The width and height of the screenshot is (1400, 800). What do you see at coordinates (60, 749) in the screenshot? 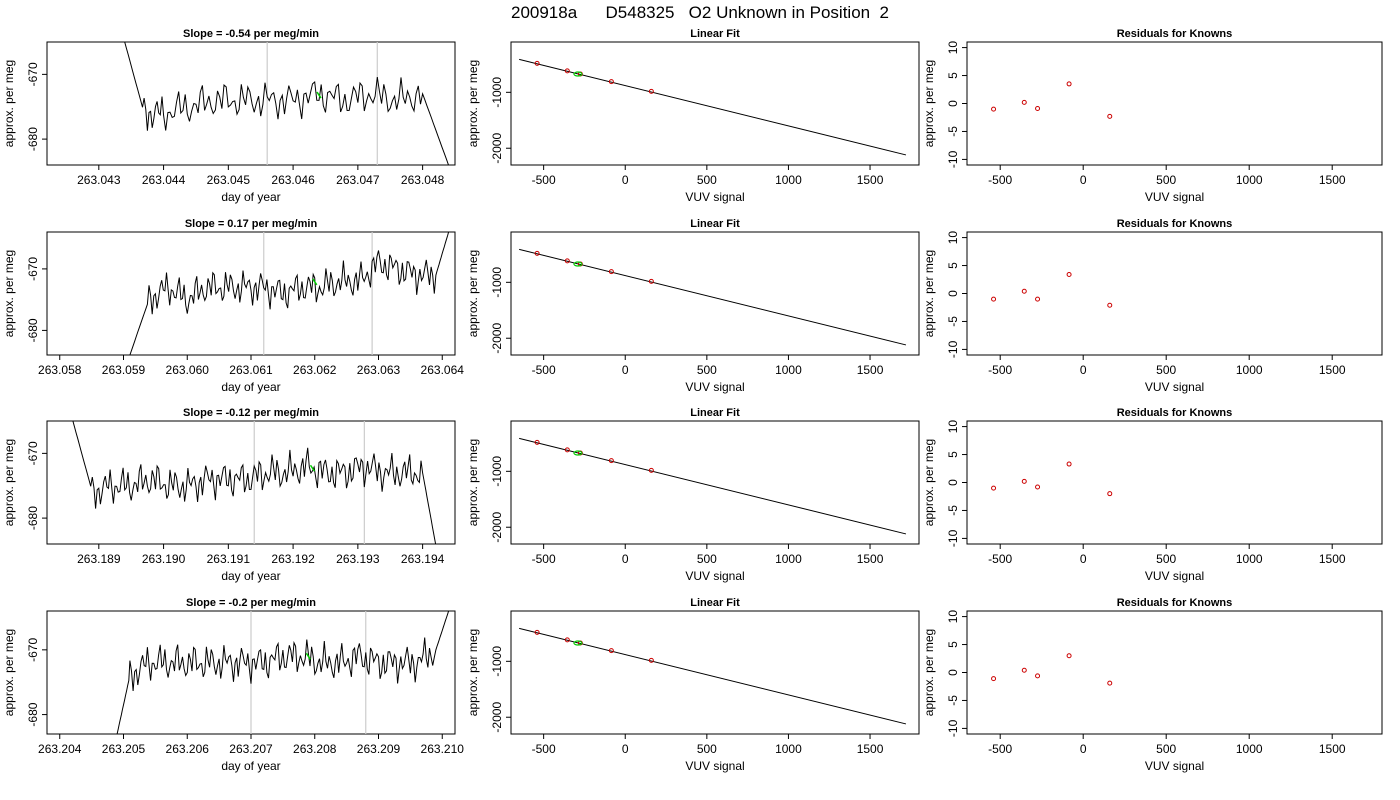
I see `x-tick-label: 263.204` at bounding box center [60, 749].